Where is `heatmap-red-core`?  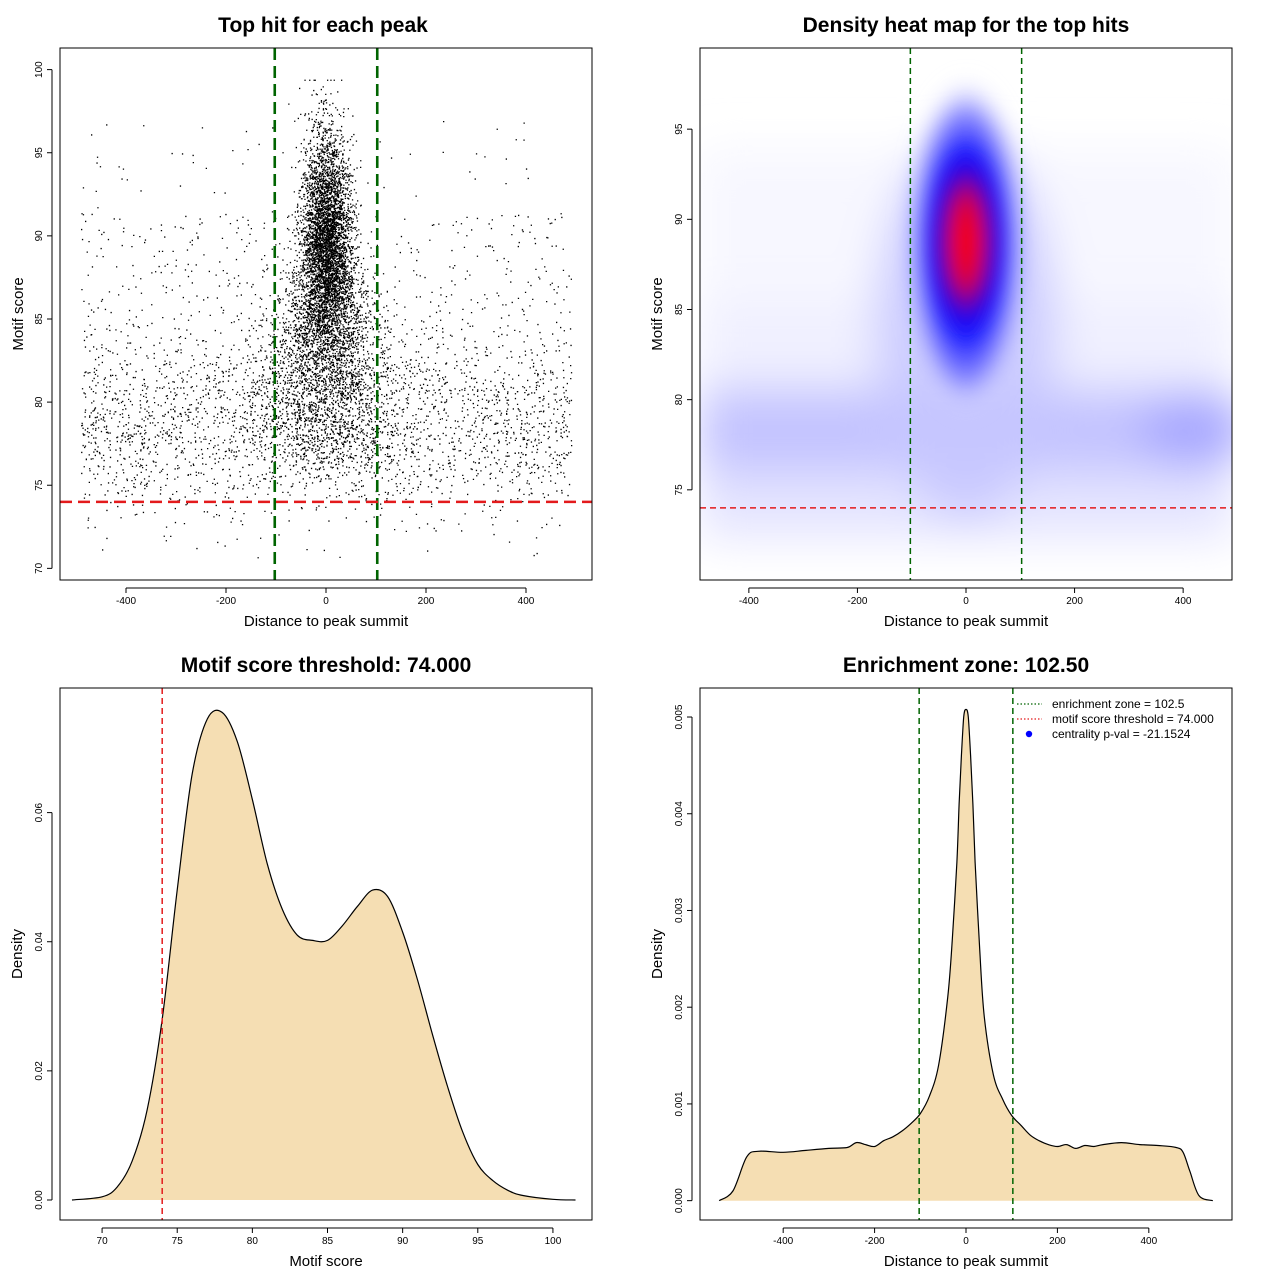 heatmap-red-core is located at coordinates (966, 242).